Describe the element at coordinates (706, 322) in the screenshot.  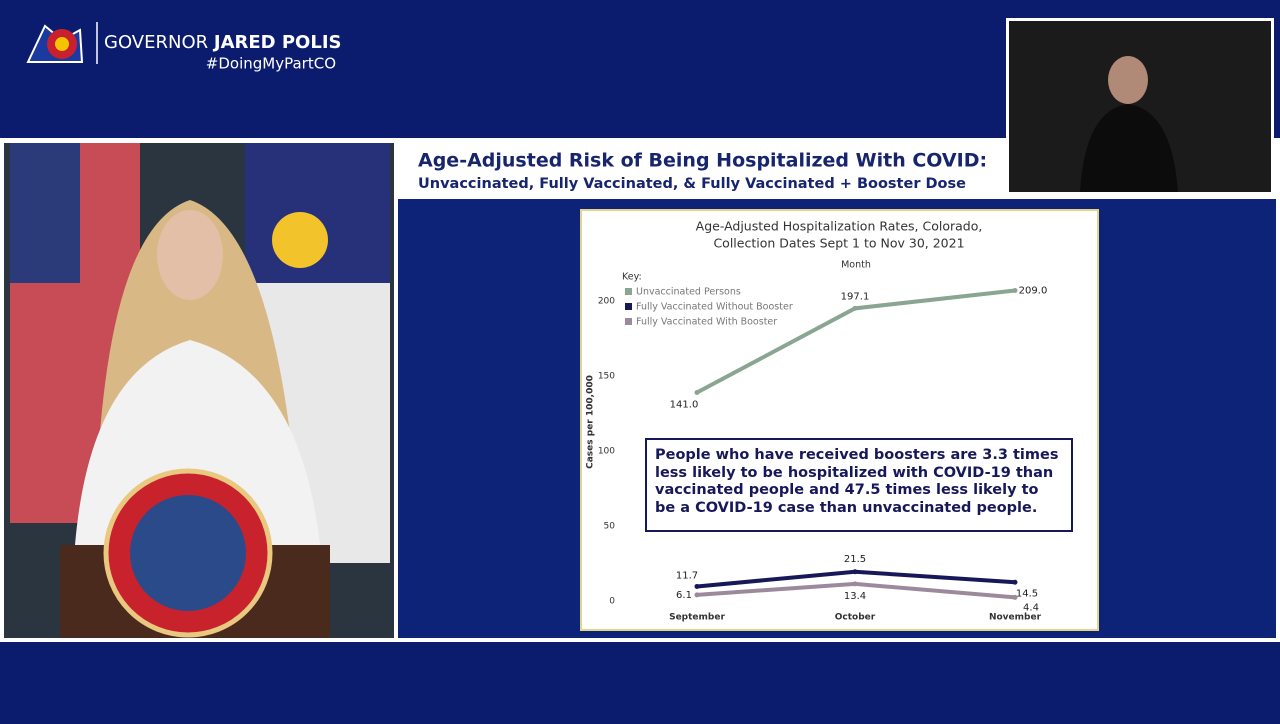
I see `legend-label: Fully Vaccinated With Booster` at that location.